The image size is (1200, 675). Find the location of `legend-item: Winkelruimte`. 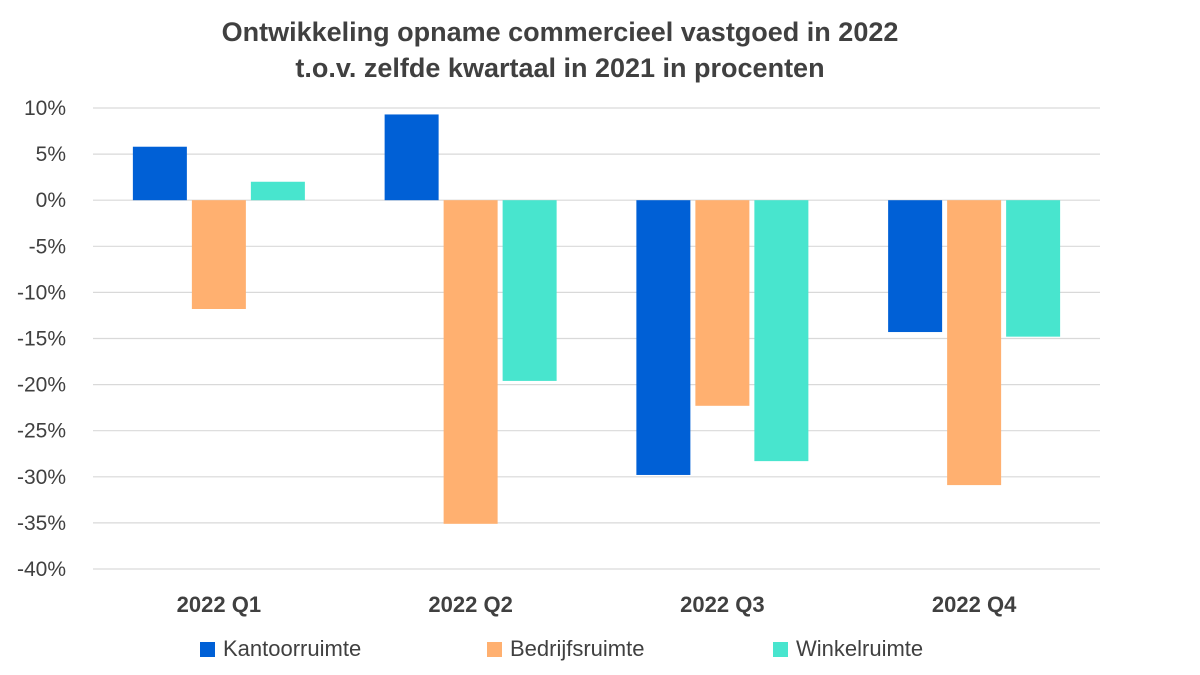

legend-item: Winkelruimte is located at coordinates (848, 649).